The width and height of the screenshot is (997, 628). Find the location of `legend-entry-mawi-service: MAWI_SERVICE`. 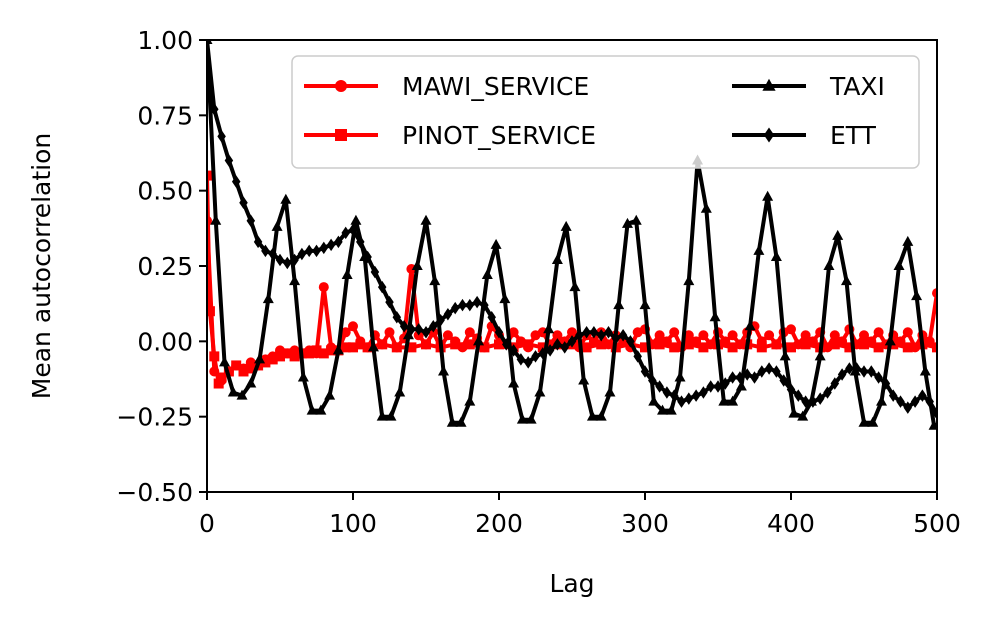

legend-entry-mawi-service: MAWI_SERVICE is located at coordinates (446, 86).